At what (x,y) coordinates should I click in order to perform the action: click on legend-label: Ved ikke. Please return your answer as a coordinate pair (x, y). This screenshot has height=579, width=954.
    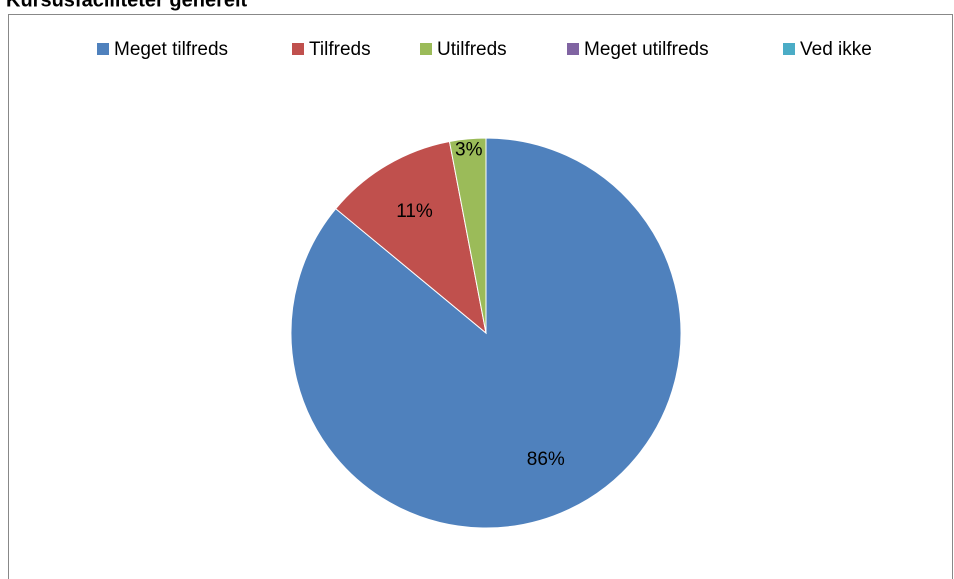
    Looking at the image, I should click on (836, 49).